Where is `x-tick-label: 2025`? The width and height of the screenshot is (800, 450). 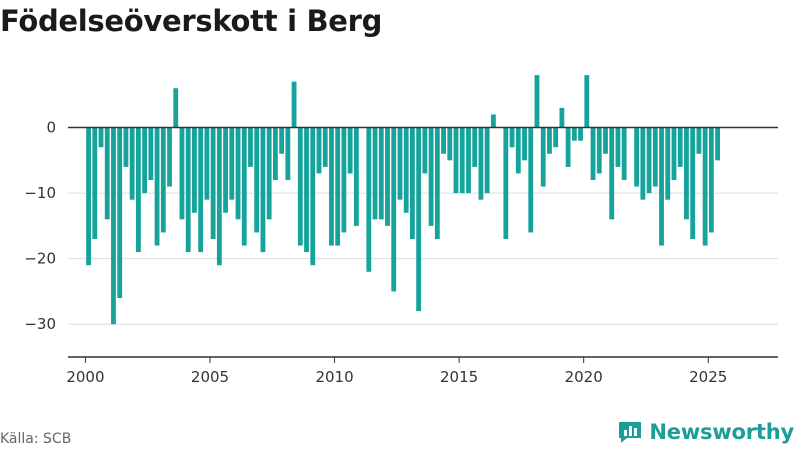 x-tick-label: 2025 is located at coordinates (708, 377).